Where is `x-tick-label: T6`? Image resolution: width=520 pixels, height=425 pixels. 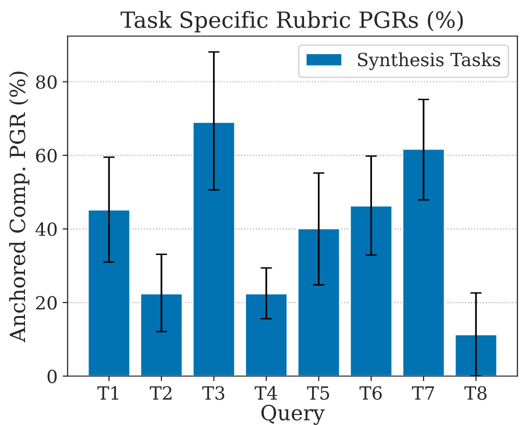 x-tick-label: T6 is located at coordinates (371, 393).